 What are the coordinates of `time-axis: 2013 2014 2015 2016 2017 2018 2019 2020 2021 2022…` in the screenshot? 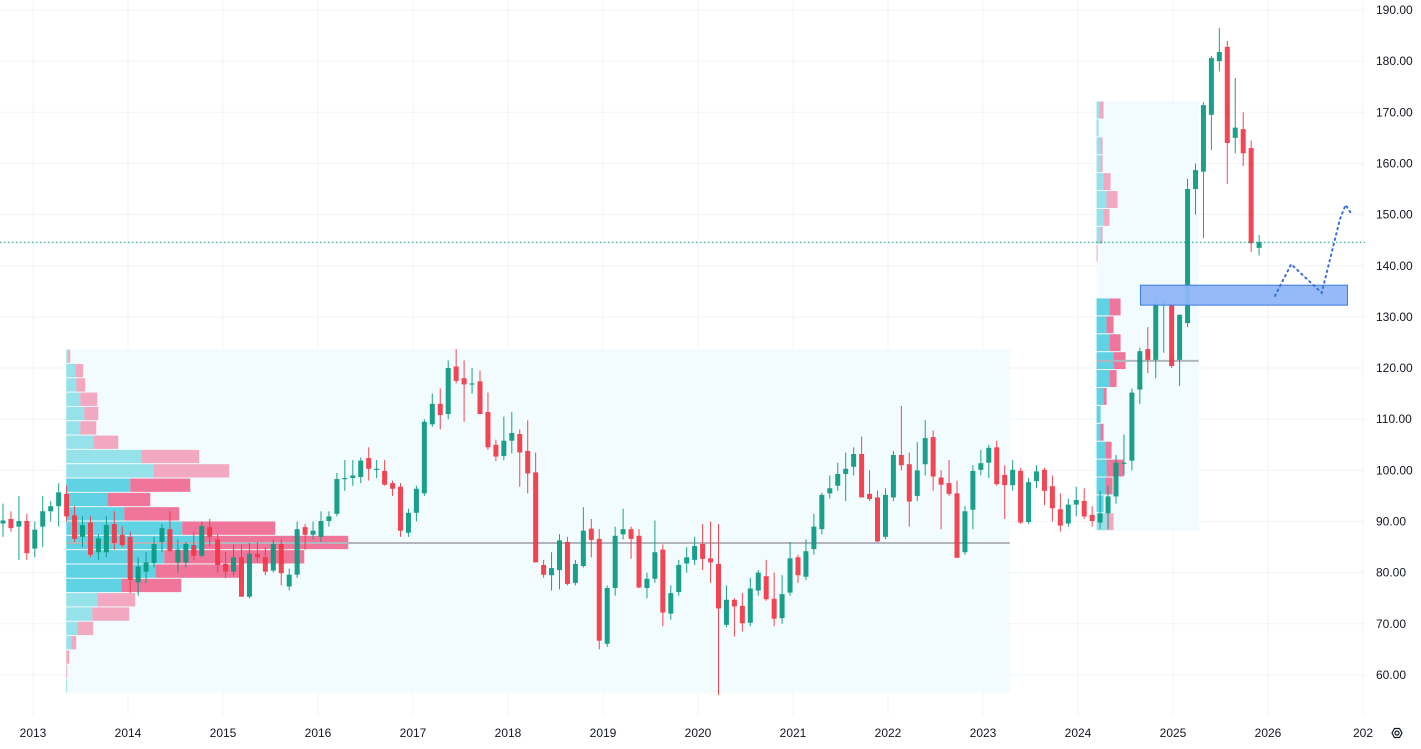 It's located at (697, 733).